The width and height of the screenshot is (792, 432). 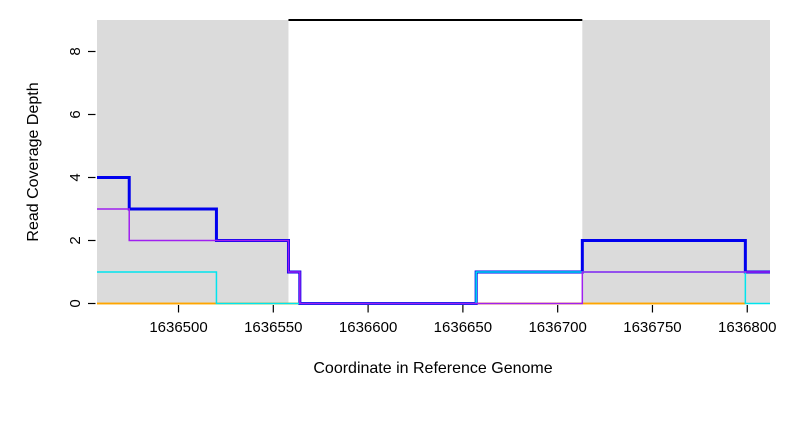 I want to click on x-axis-tick-label: 1636500, so click(x=178, y=327).